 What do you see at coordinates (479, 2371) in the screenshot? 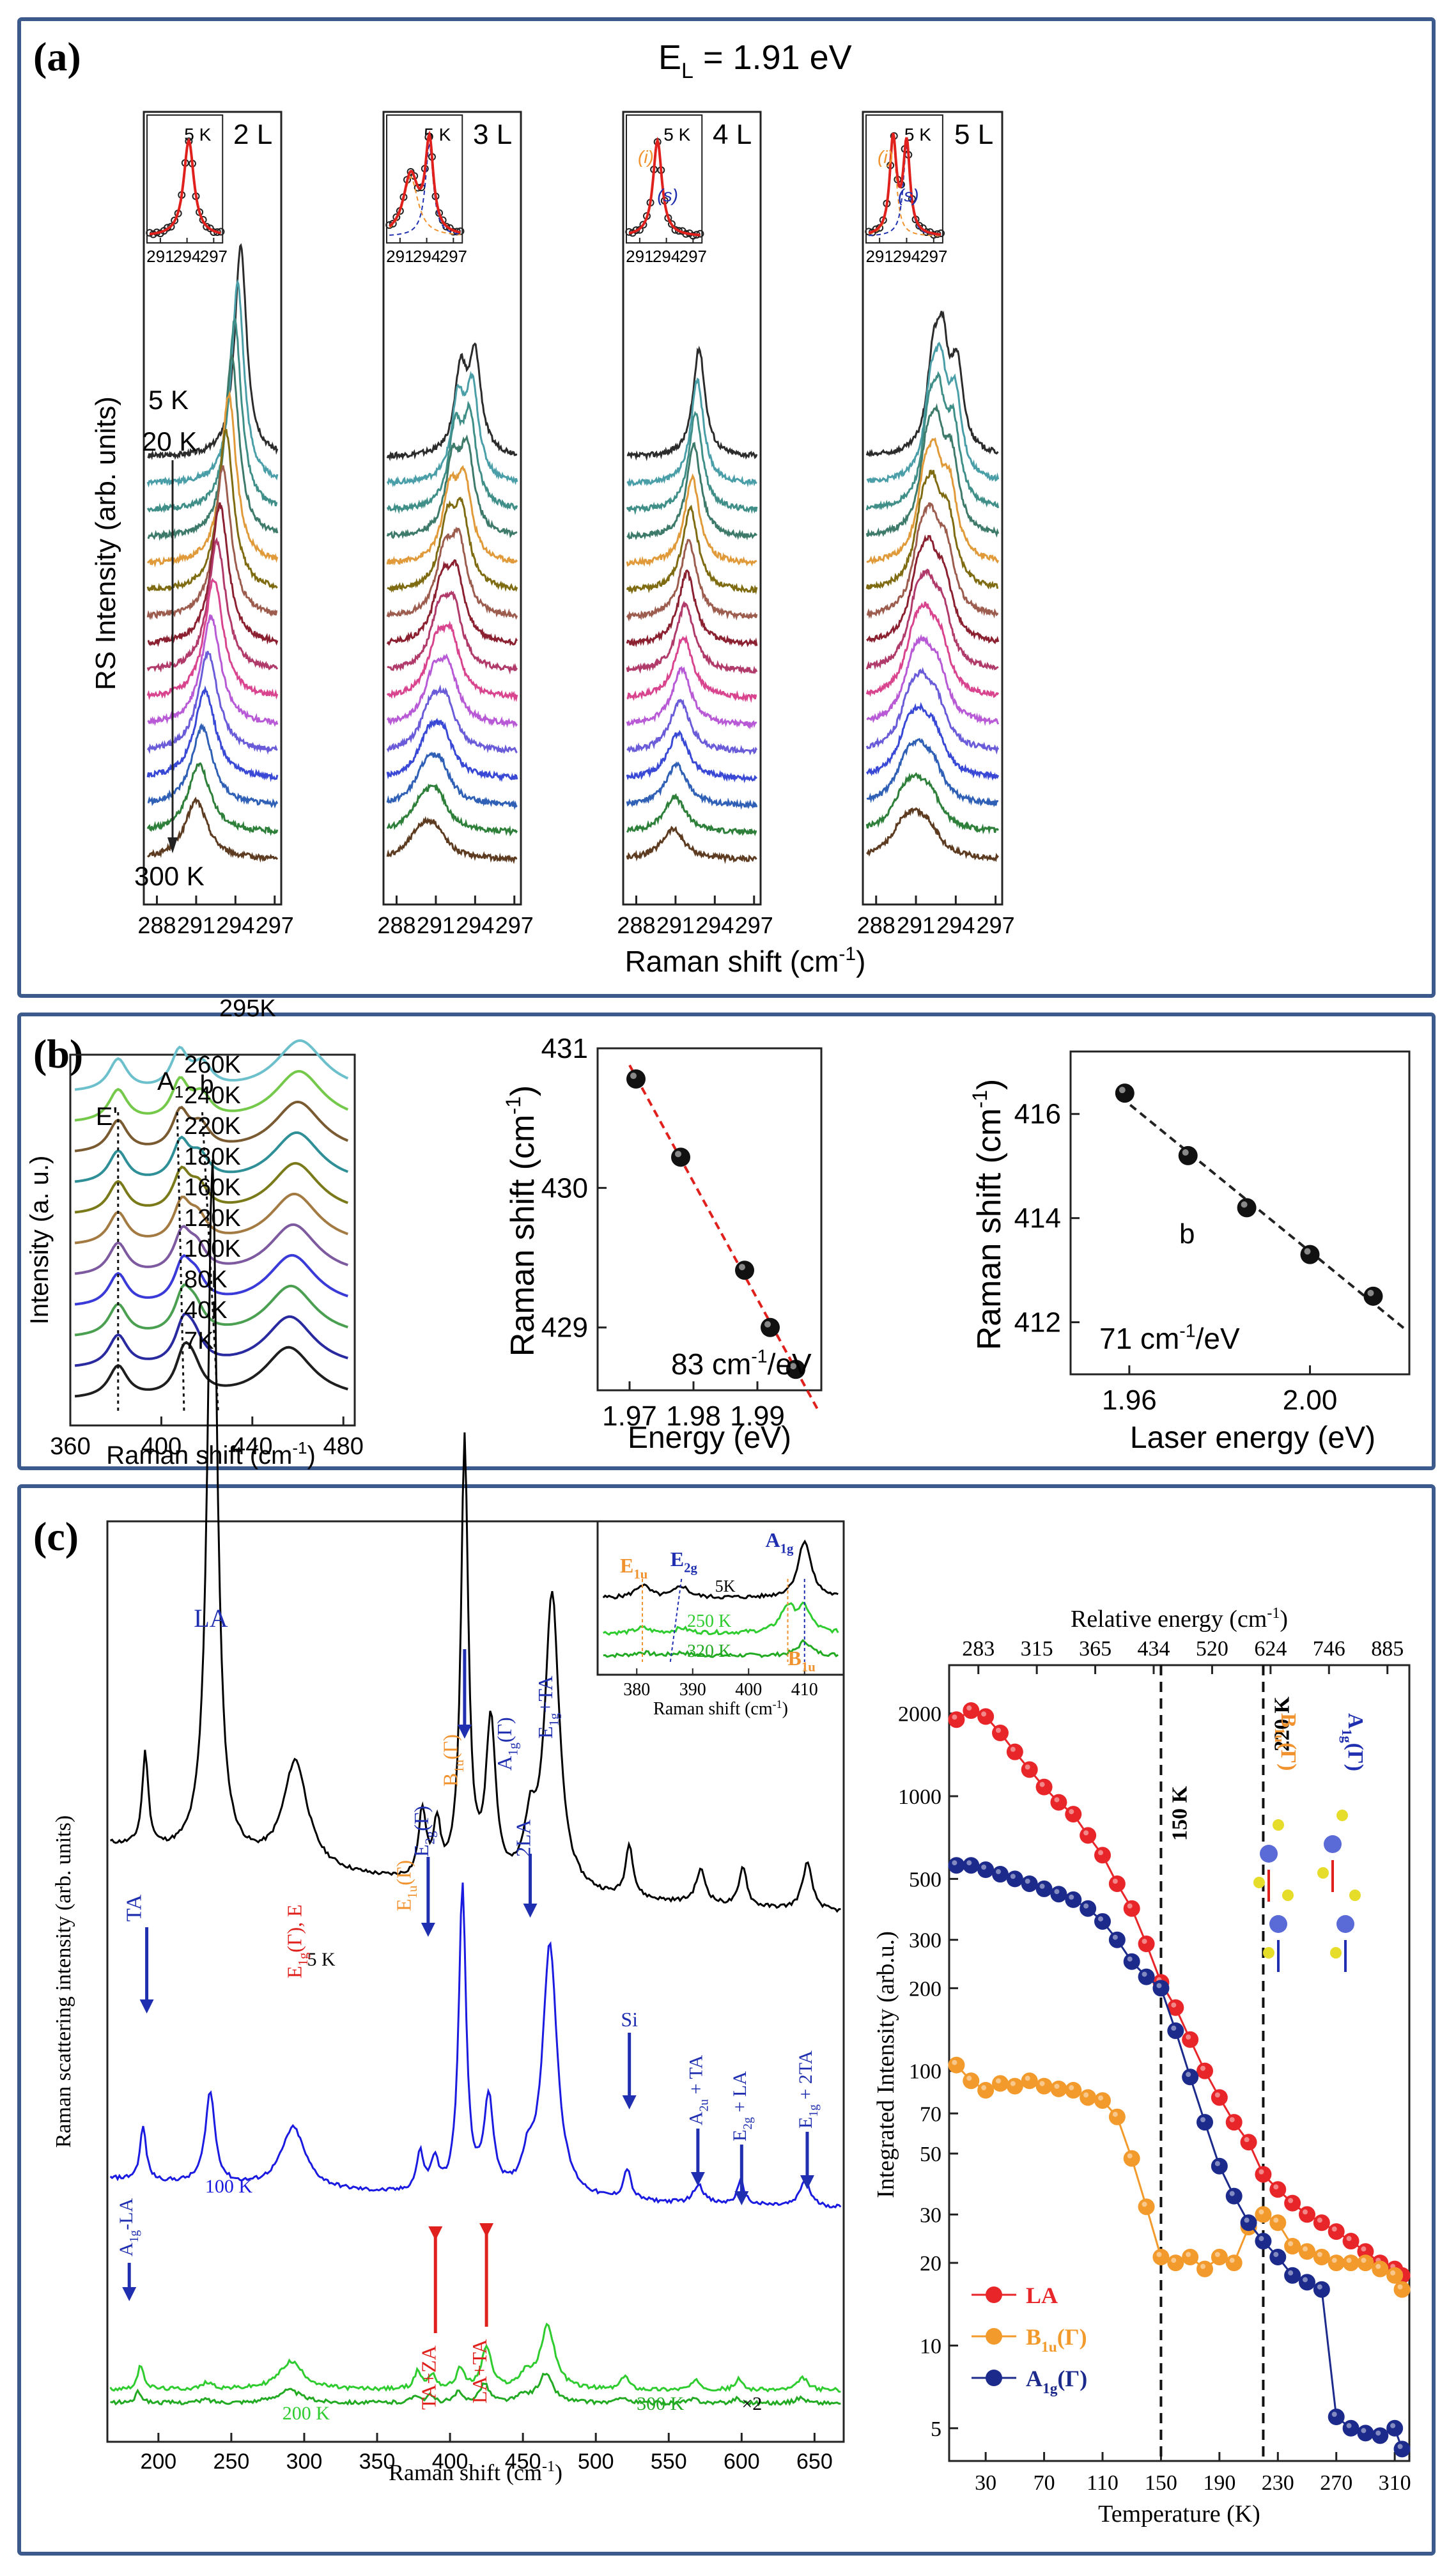
I see `la-ta-label: LA+TA` at bounding box center [479, 2371].